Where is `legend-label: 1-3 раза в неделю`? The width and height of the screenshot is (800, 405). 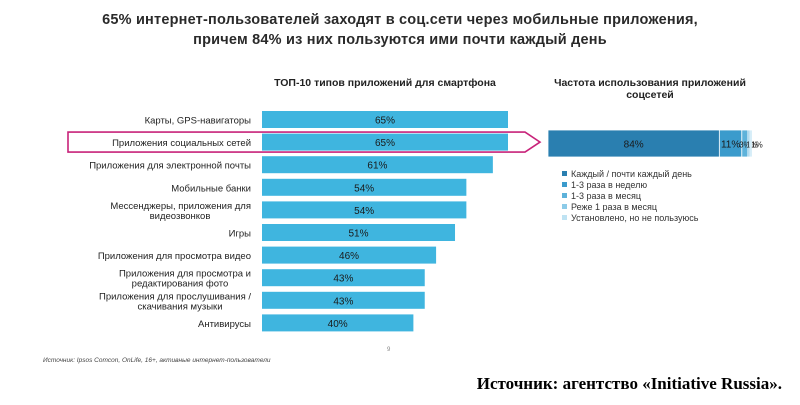
legend-label: 1-3 раза в неделю is located at coordinates (609, 184).